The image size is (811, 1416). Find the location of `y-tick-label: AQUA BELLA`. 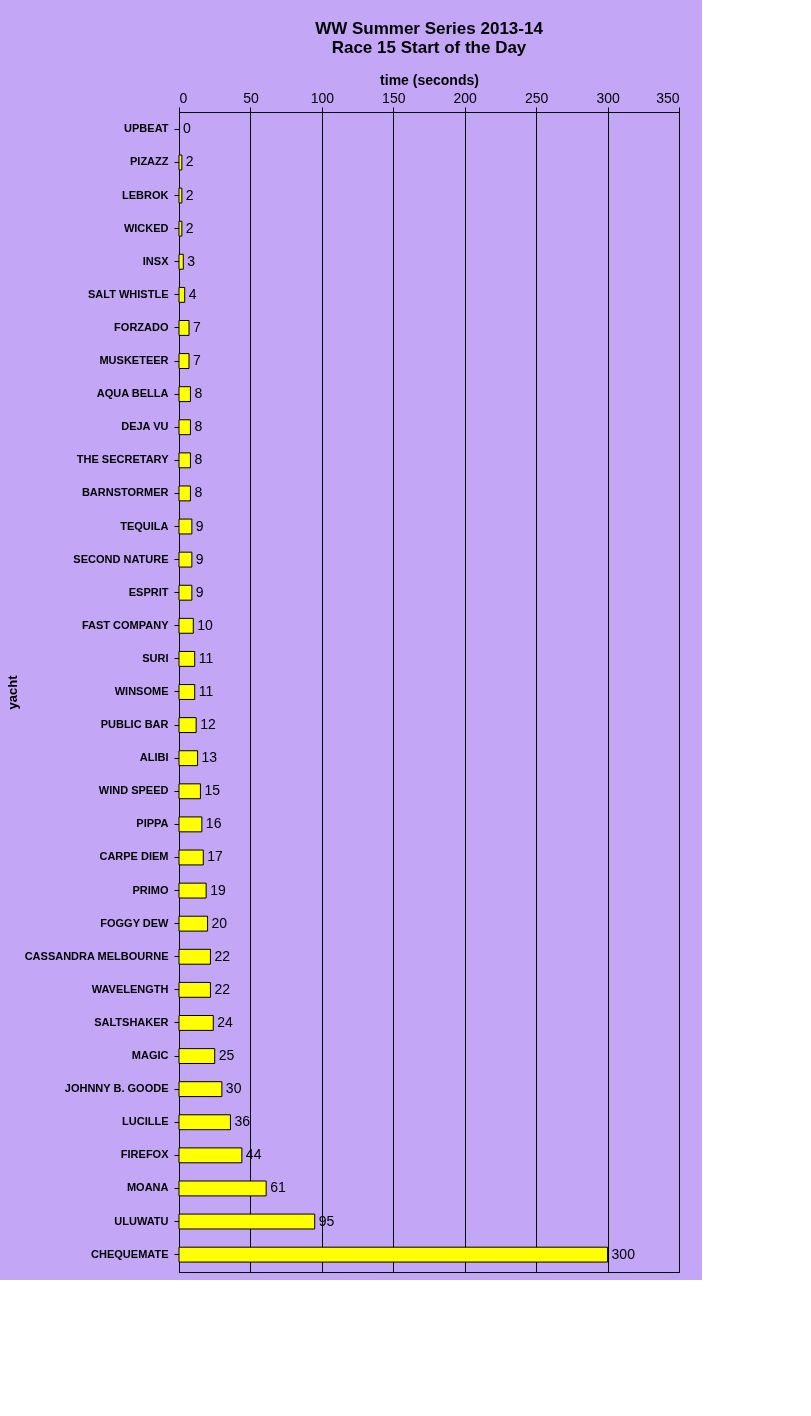

y-tick-label: AQUA BELLA is located at coordinates (132, 393).